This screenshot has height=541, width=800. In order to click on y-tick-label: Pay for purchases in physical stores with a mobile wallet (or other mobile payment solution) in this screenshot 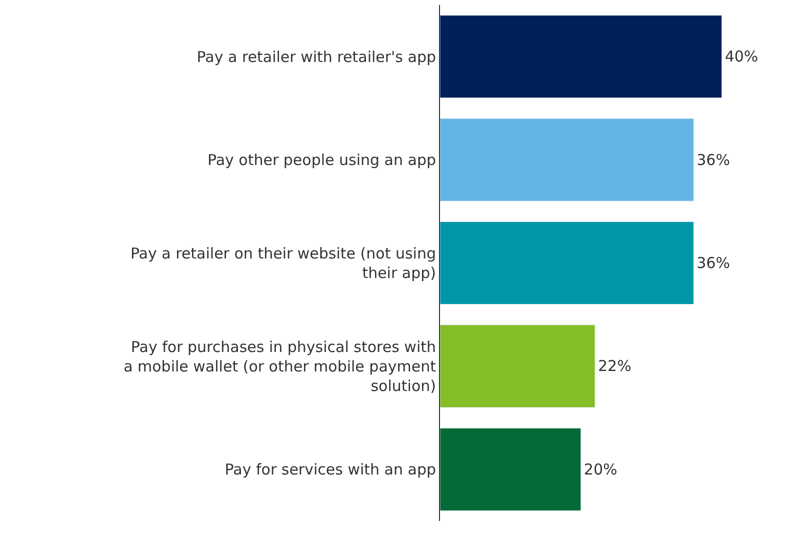, I will do `click(280, 366)`.